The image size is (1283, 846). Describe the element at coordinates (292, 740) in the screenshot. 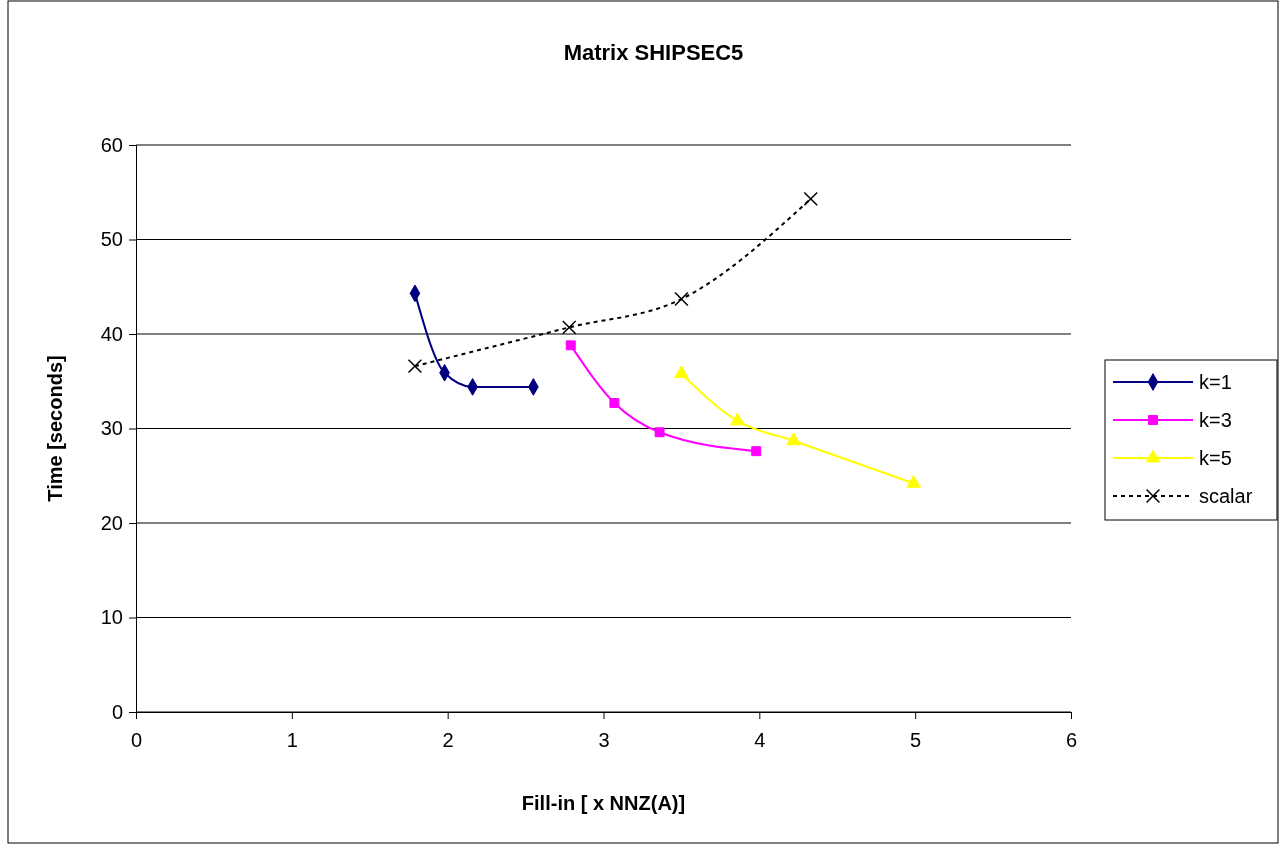

I see `x-tick-label: 1` at that location.